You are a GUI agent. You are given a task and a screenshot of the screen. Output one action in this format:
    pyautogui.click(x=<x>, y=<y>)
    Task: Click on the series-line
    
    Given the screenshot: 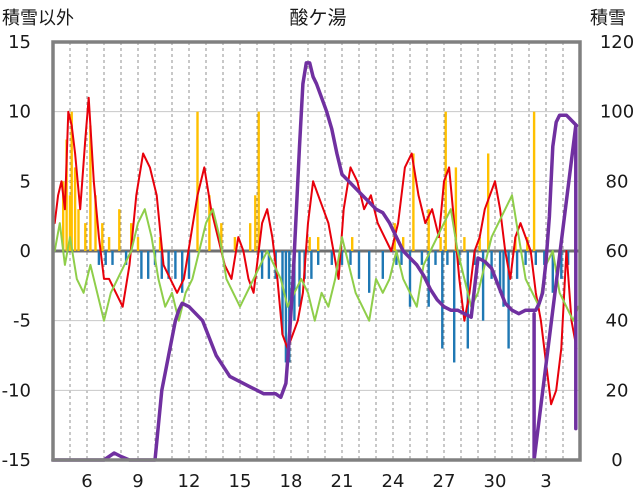 What is the action you would take?
    pyautogui.click(x=555, y=292)
    